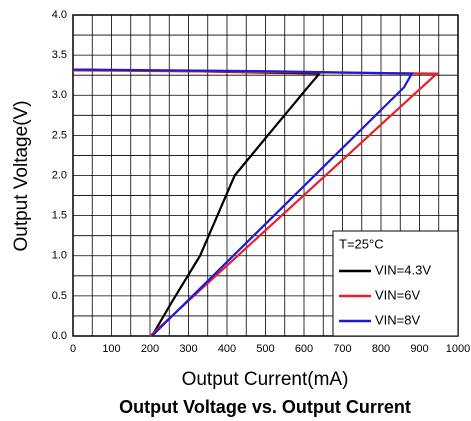  What do you see at coordinates (458, 349) in the screenshot?
I see `x-tick-label: 1000` at bounding box center [458, 349].